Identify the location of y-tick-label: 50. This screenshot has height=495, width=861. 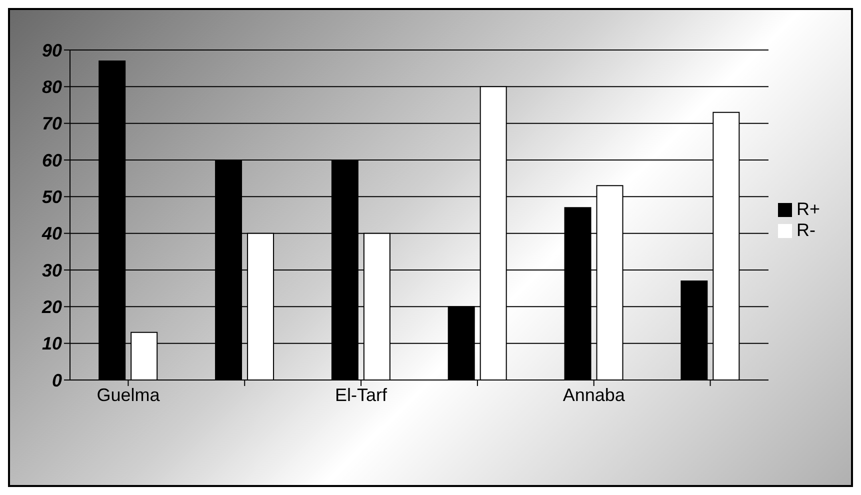
(52, 197).